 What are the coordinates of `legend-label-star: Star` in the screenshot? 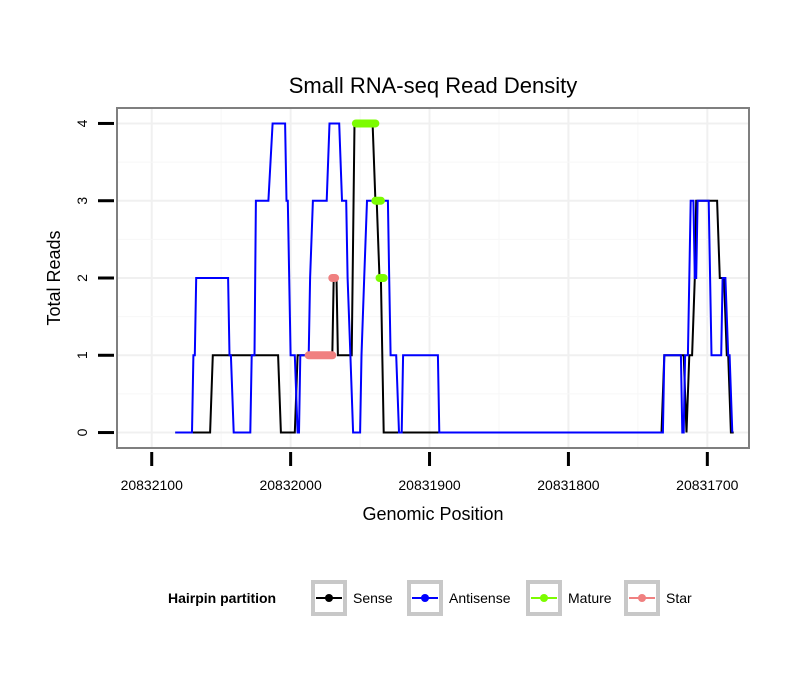 It's located at (679, 598).